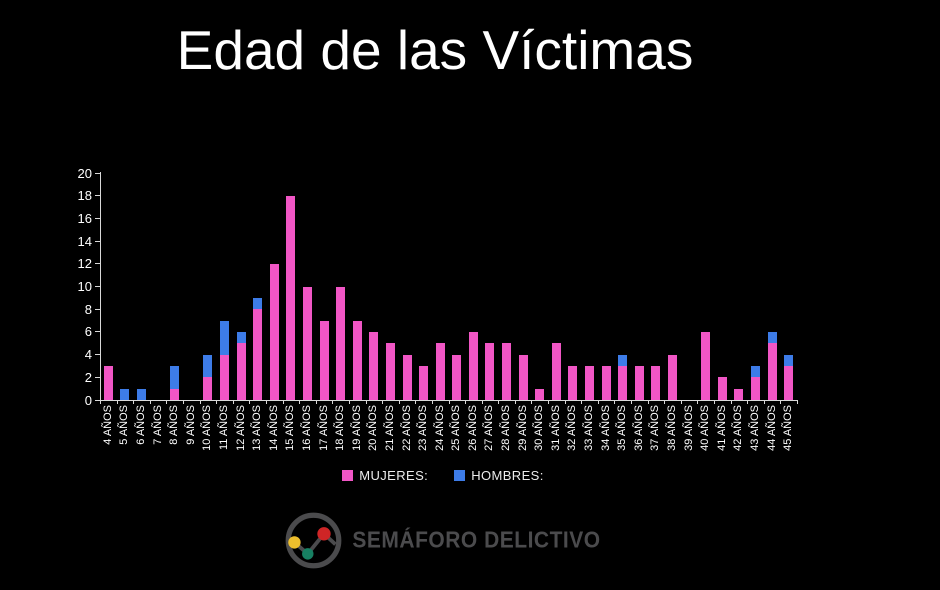 The image size is (940, 590). What do you see at coordinates (84, 241) in the screenshot?
I see `y-tick-label: 14` at bounding box center [84, 241].